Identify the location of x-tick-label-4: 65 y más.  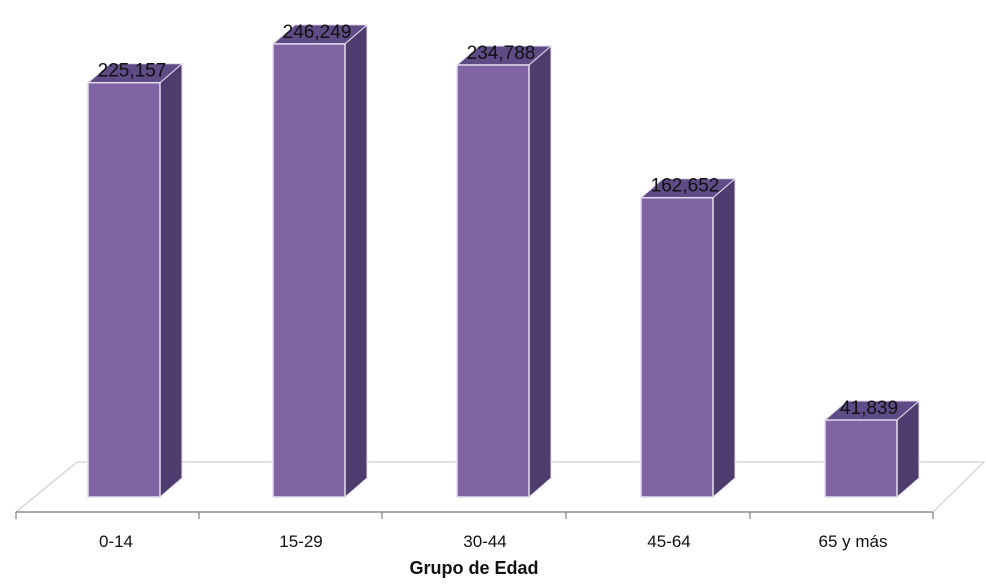
(853, 541).